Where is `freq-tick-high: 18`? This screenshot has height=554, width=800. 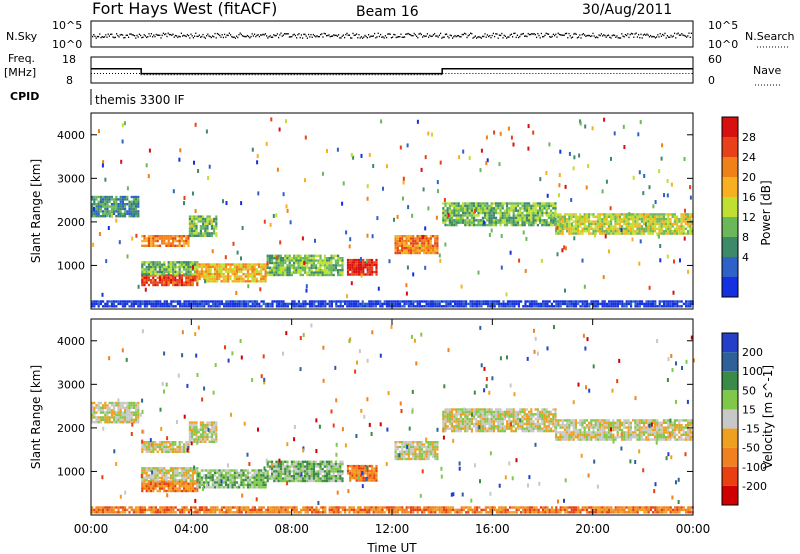
freq-tick-high: 18 is located at coordinates (69, 59).